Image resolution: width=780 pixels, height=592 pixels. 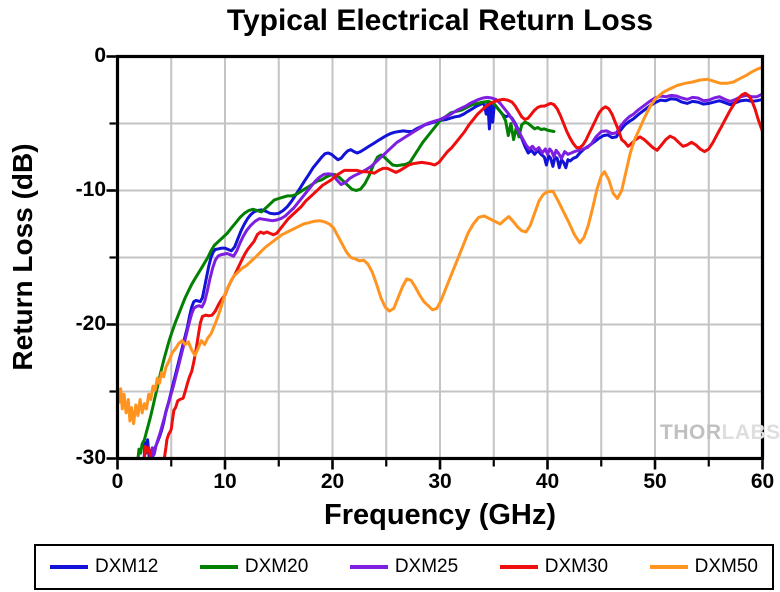 What do you see at coordinates (750, 432) in the screenshot?
I see `watermark-labs: LABS` at bounding box center [750, 432].